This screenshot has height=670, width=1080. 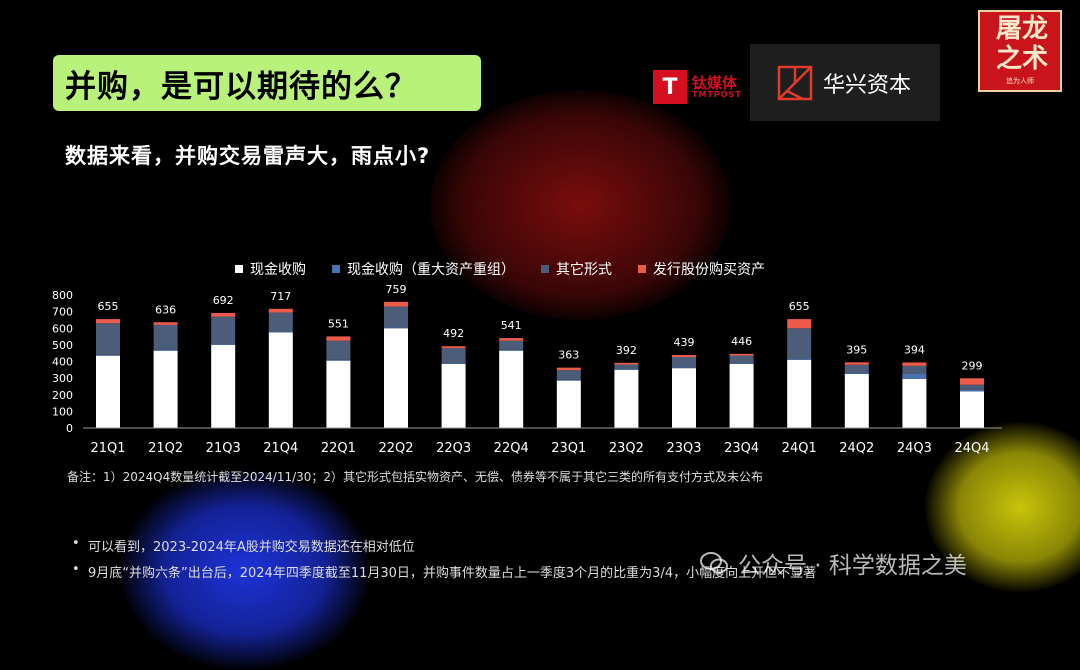 What do you see at coordinates (714, 563) in the screenshot?
I see `wechat-icon` at bounding box center [714, 563].